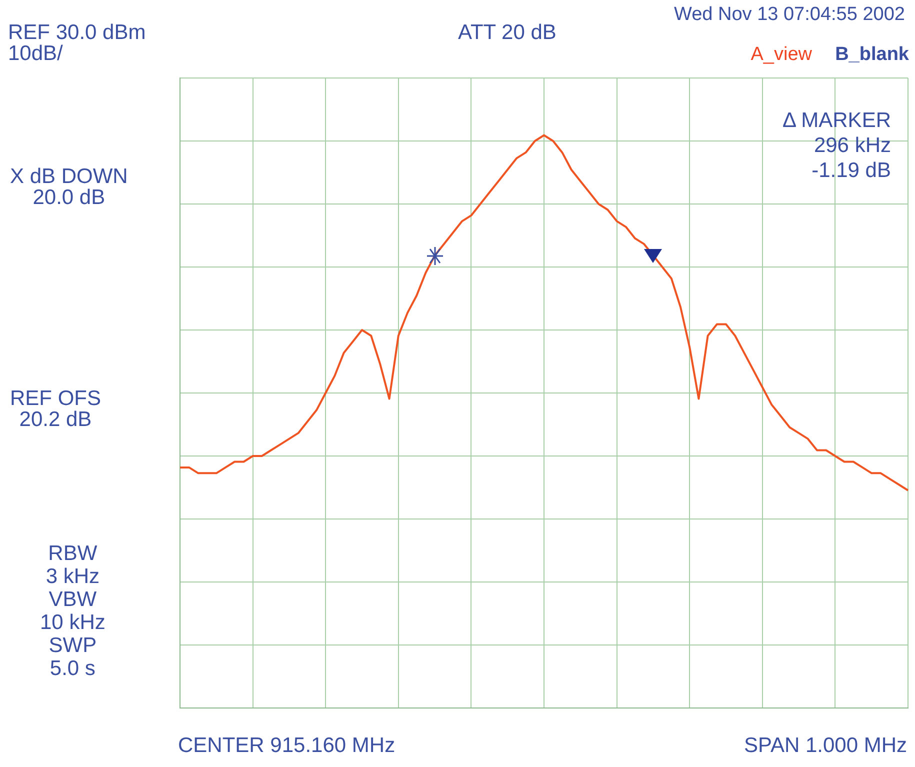 The image size is (915, 767). What do you see at coordinates (77, 43) in the screenshot?
I see `text: REF 30.0 dBm 10dB/` at bounding box center [77, 43].